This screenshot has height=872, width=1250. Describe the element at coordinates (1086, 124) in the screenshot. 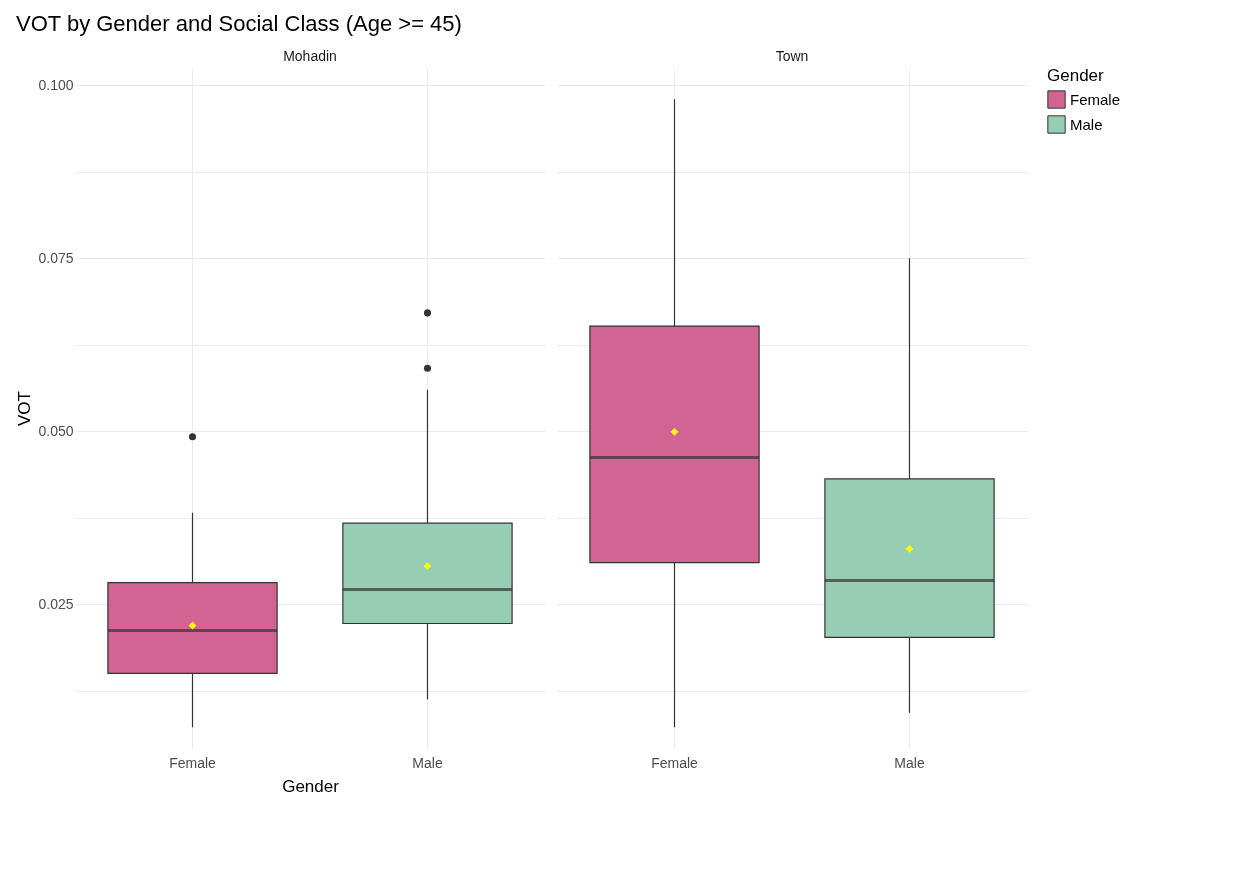

I see `legend-label: Male` at that location.